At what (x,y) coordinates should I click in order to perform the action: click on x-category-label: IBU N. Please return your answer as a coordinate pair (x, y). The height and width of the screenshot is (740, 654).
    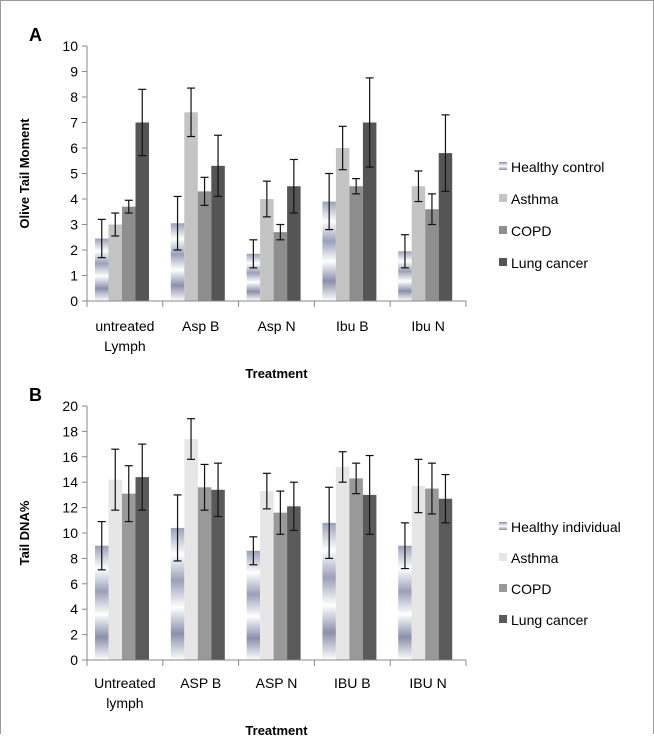
    Looking at the image, I should click on (427, 683).